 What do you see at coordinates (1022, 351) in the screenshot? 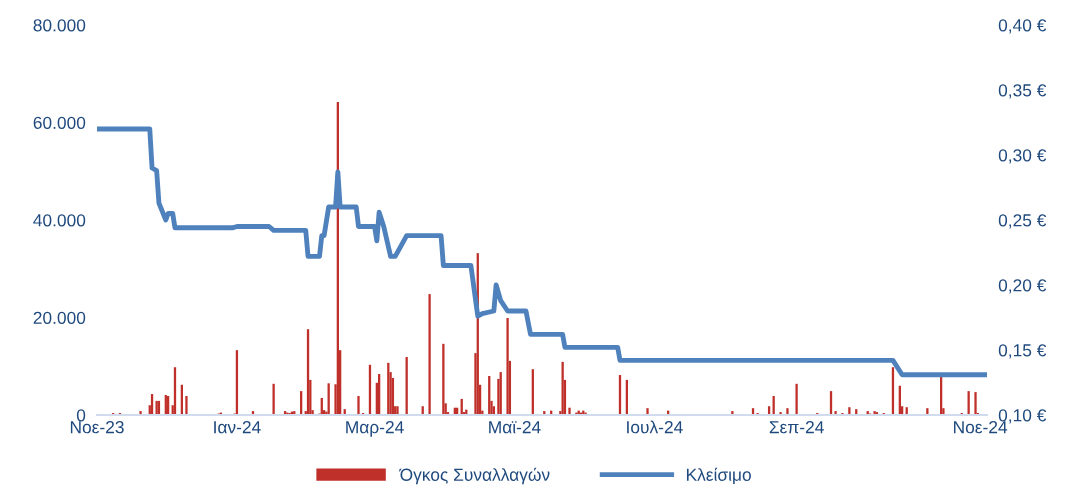
I see `y2-tick-label: 0,15 €` at bounding box center [1022, 351].